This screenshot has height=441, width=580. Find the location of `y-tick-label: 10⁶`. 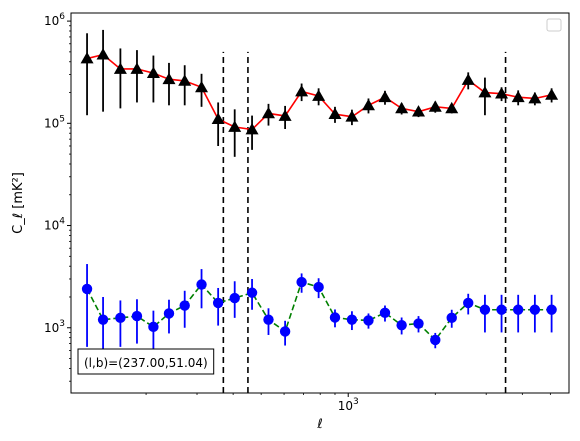

y-tick-label: 10⁶ is located at coordinates (54, 20).